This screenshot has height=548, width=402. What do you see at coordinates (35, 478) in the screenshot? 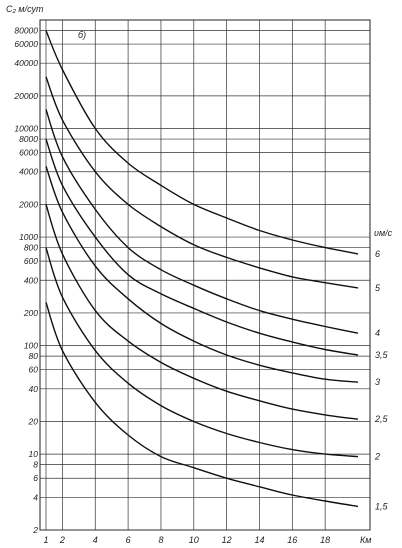
I see `y-tick-label: 6` at bounding box center [35, 478].